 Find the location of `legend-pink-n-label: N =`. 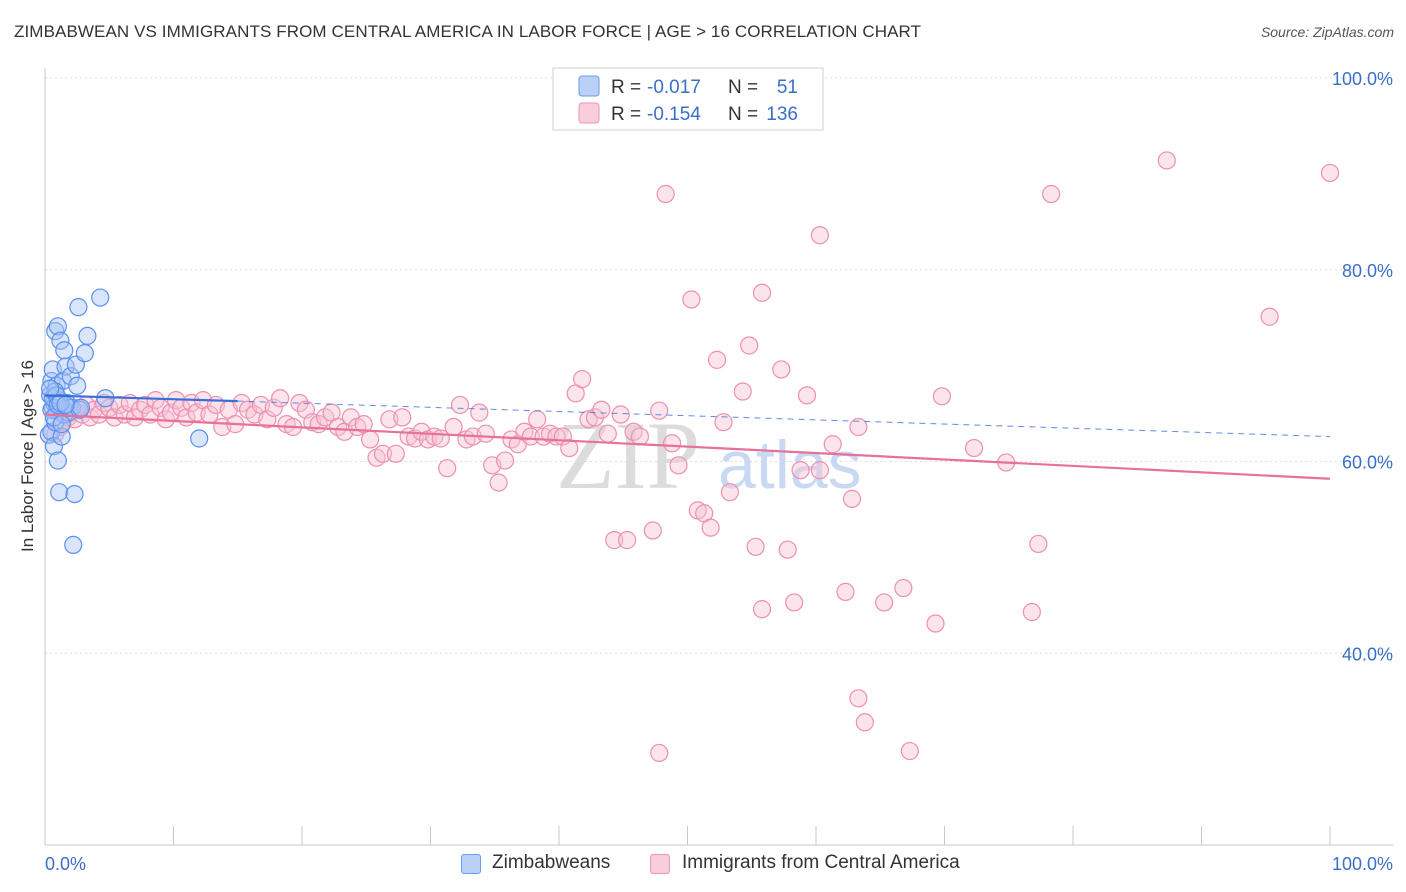

legend-pink-n-label: N = is located at coordinates (743, 114).